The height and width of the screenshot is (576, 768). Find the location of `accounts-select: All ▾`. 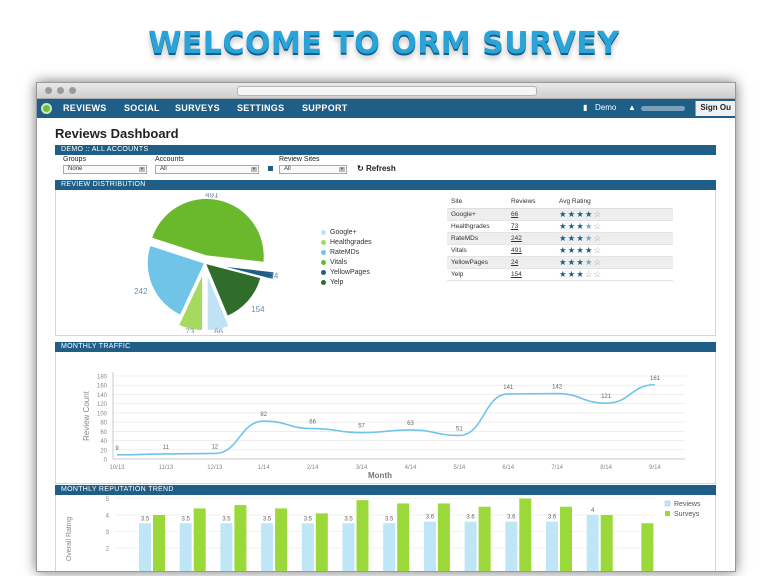

accounts-select: All ▾ is located at coordinates (207, 169).